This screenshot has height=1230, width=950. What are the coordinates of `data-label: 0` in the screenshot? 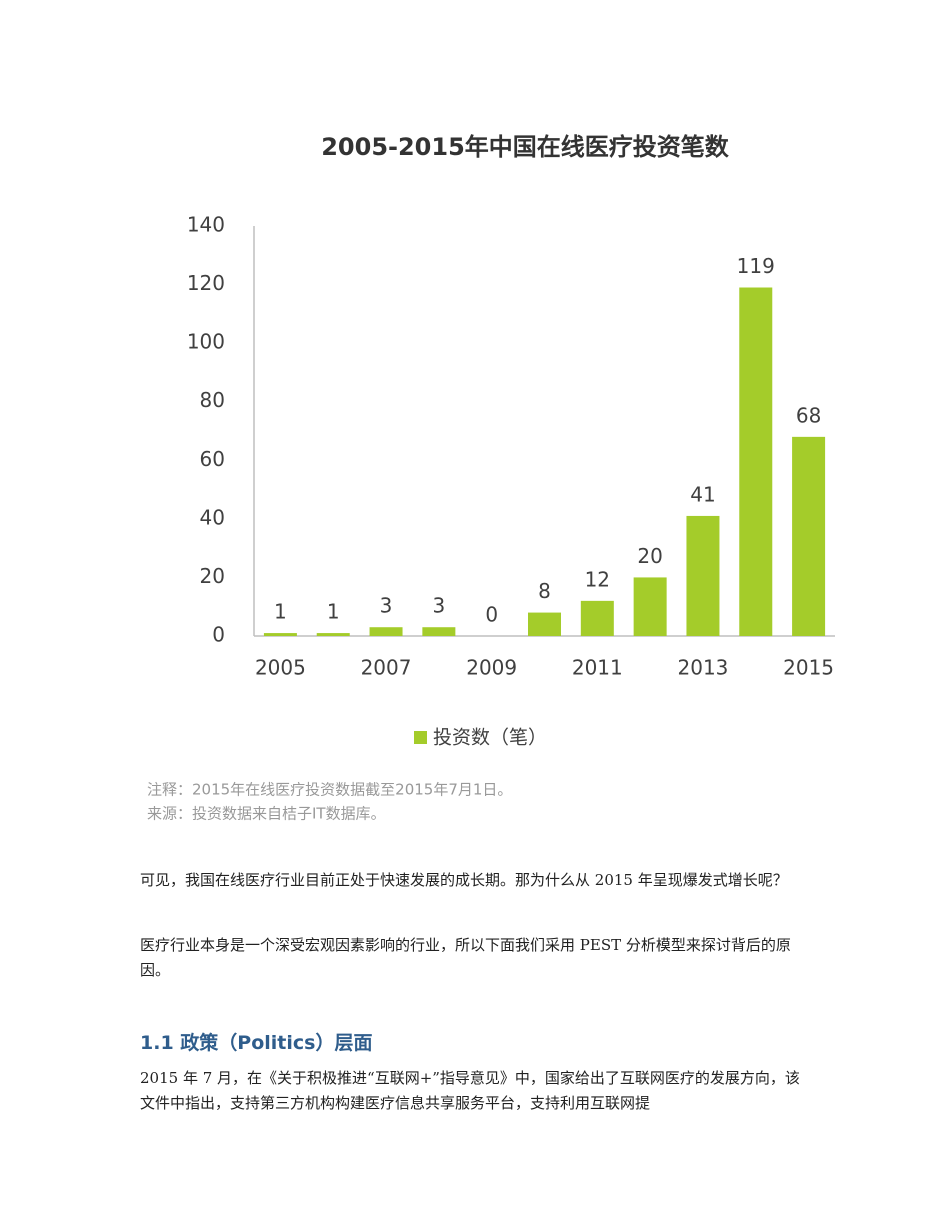 It's located at (491, 615).